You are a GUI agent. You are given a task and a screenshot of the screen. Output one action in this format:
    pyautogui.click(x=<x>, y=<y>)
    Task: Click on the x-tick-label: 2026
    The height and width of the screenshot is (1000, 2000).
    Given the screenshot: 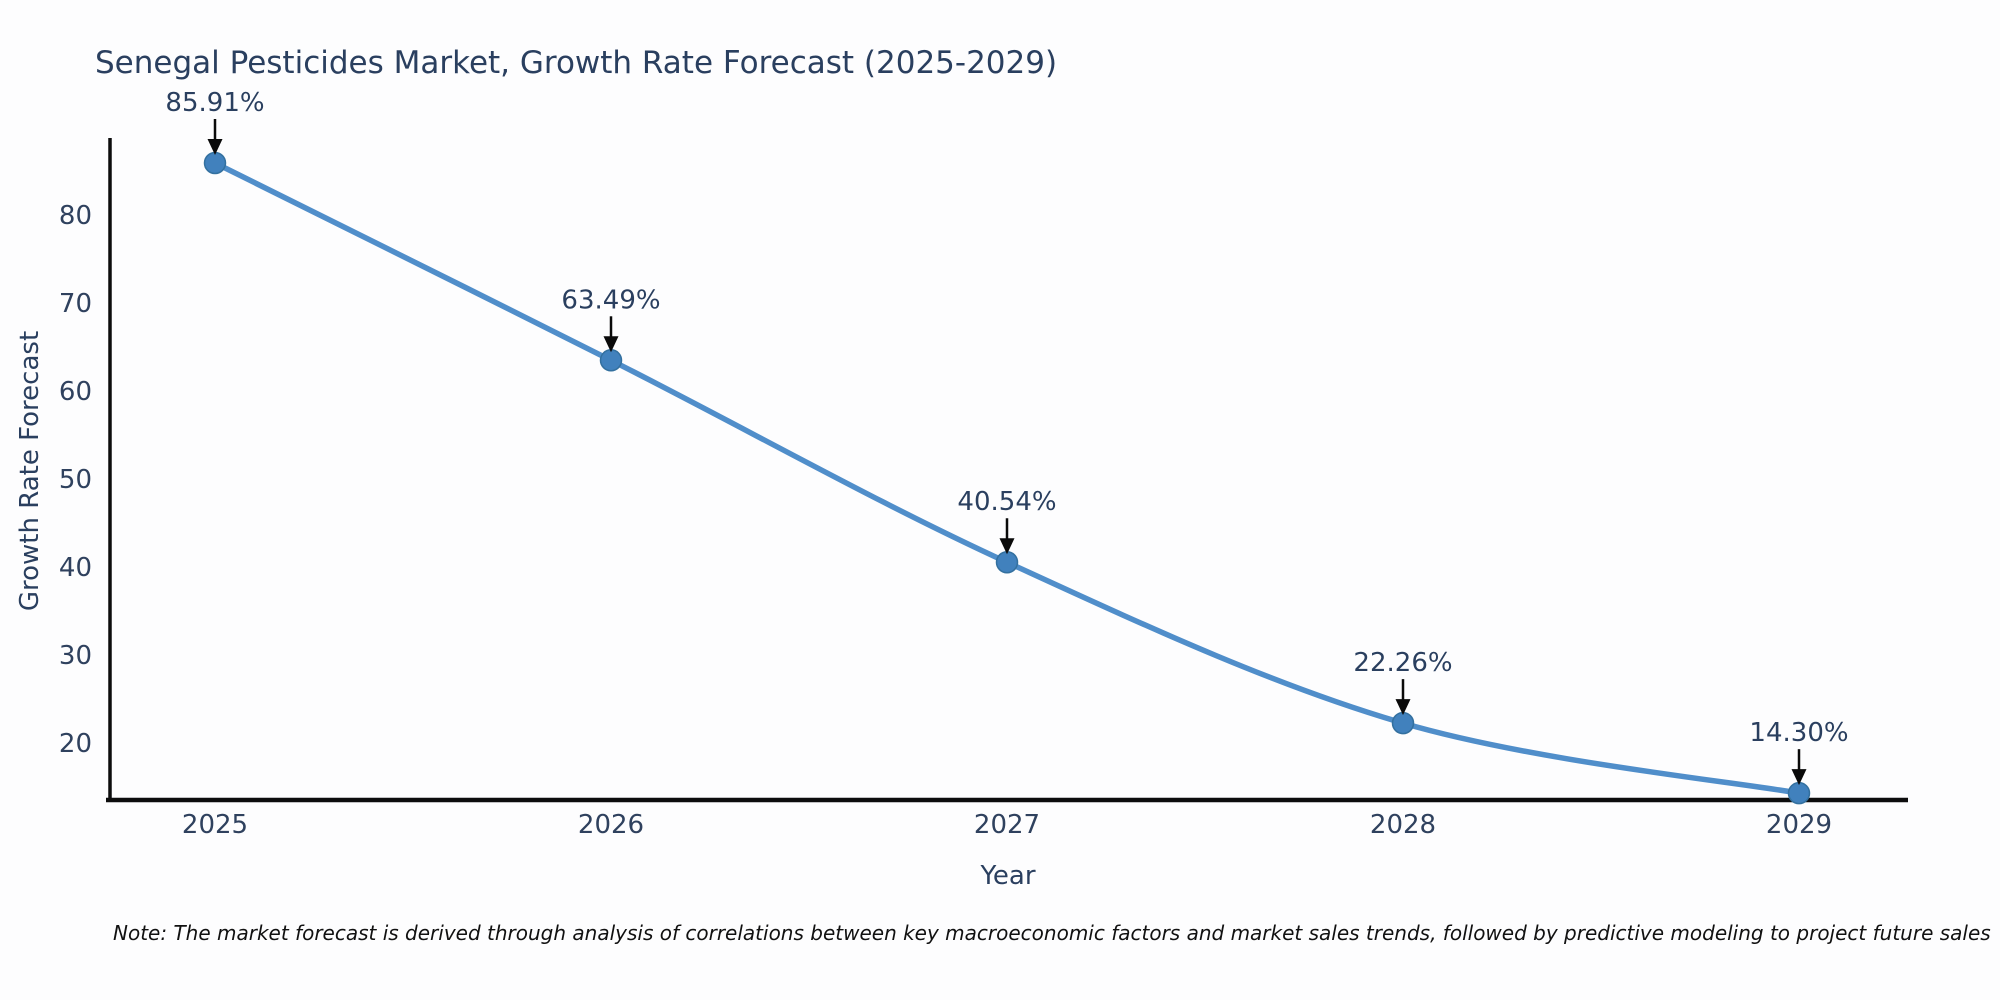 What is the action you would take?
    pyautogui.click(x=611, y=825)
    